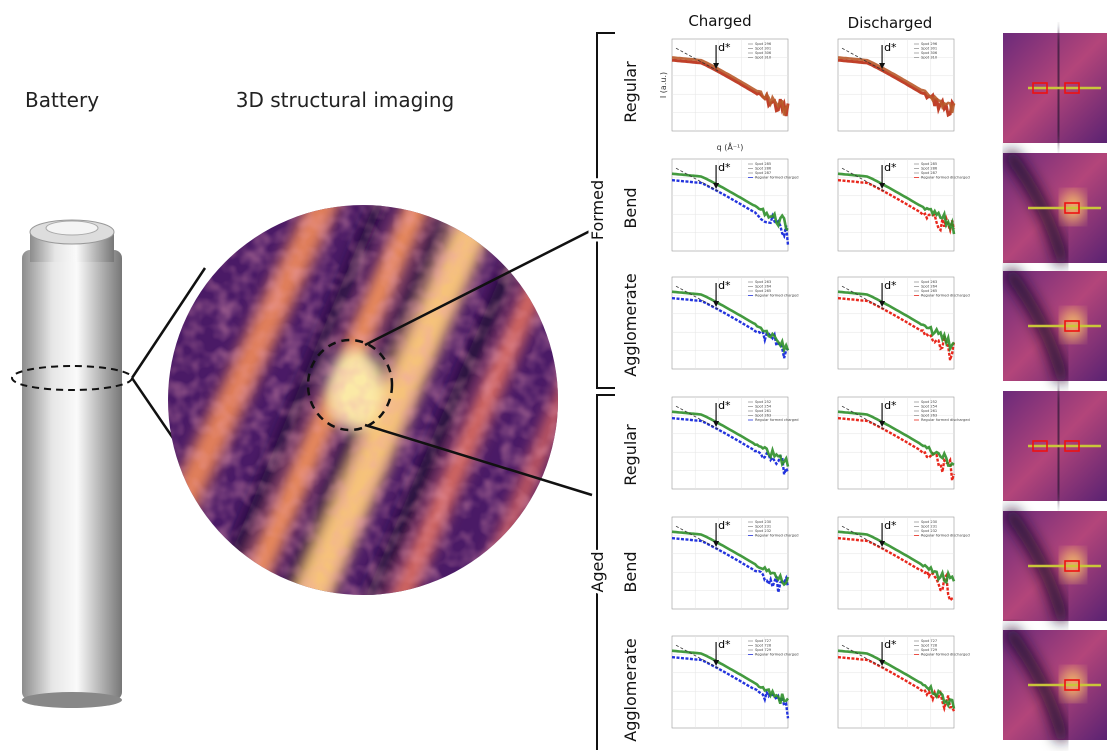  Describe the element at coordinates (929, 411) in the screenshot. I see `legend-entry: Spot 261` at that location.